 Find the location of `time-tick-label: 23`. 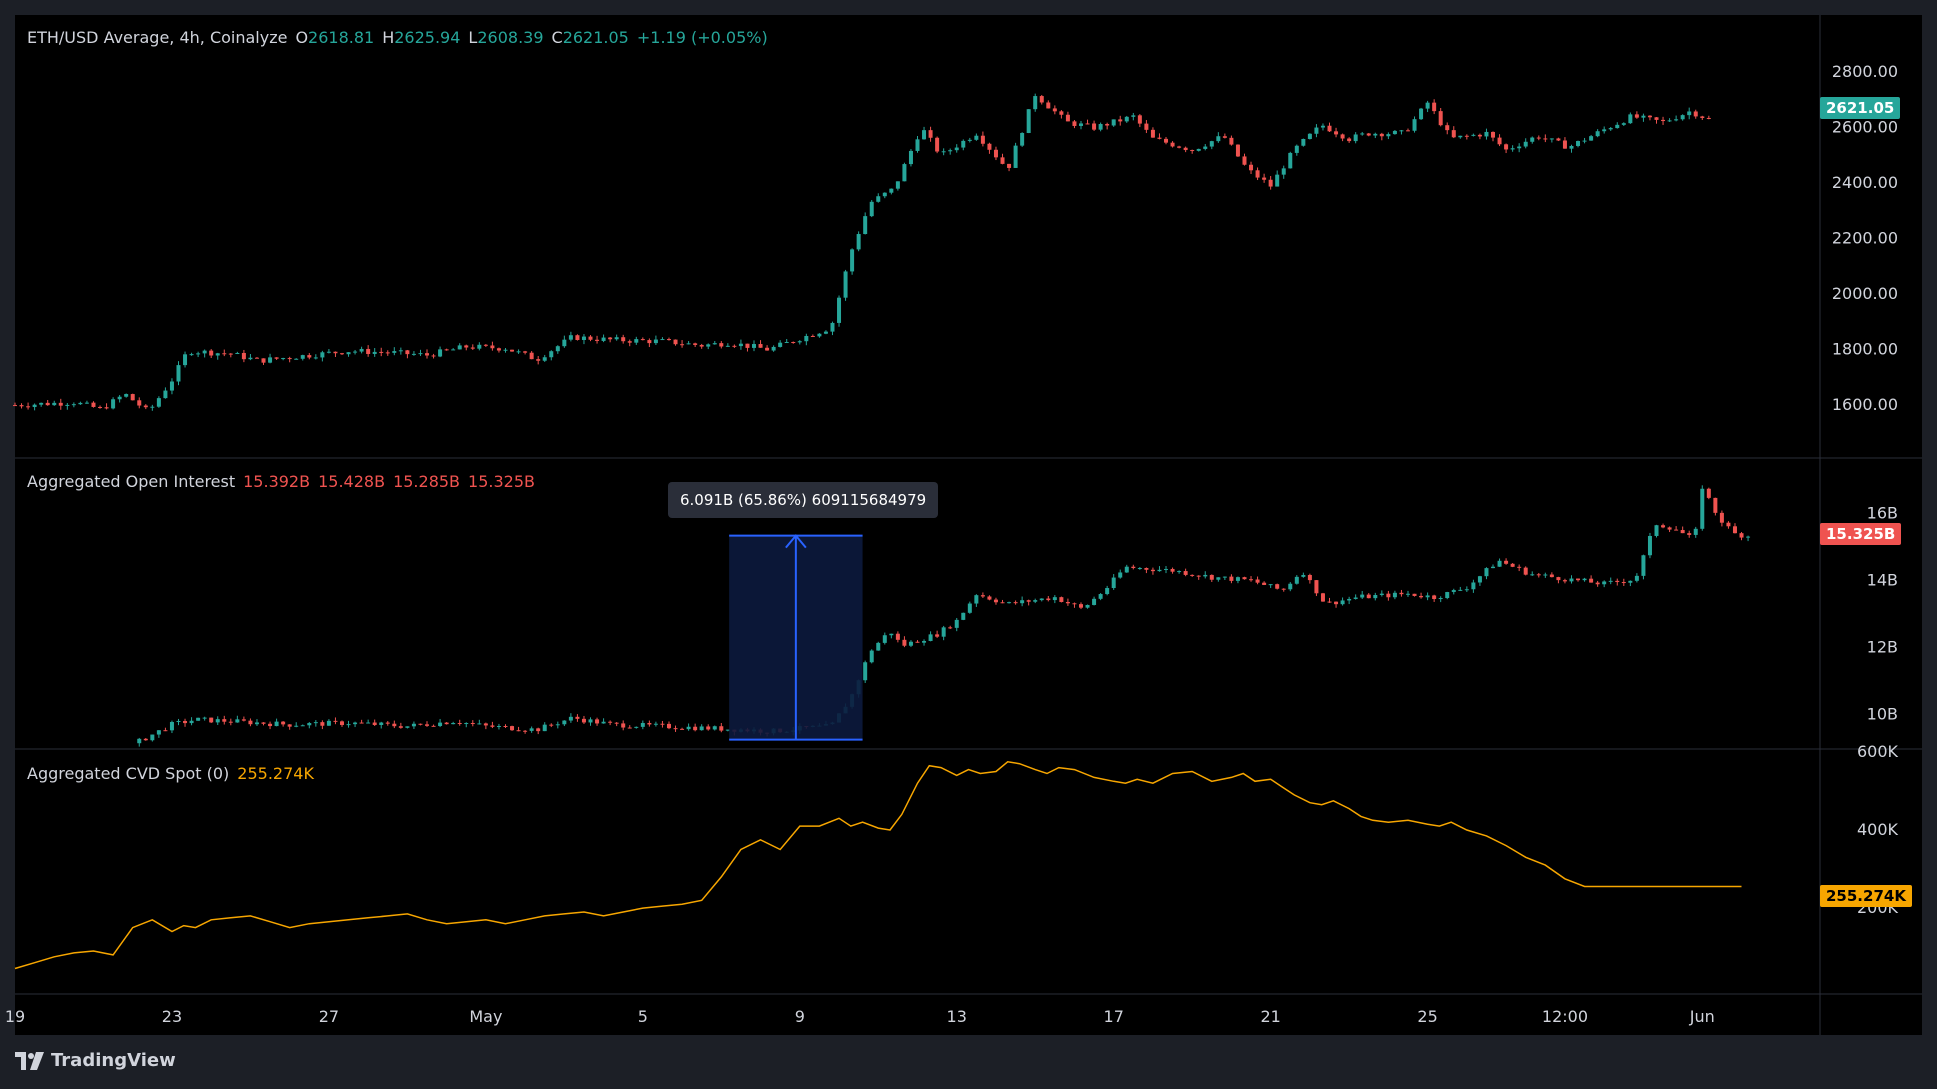

time-tick-label: 23 is located at coordinates (172, 1016).